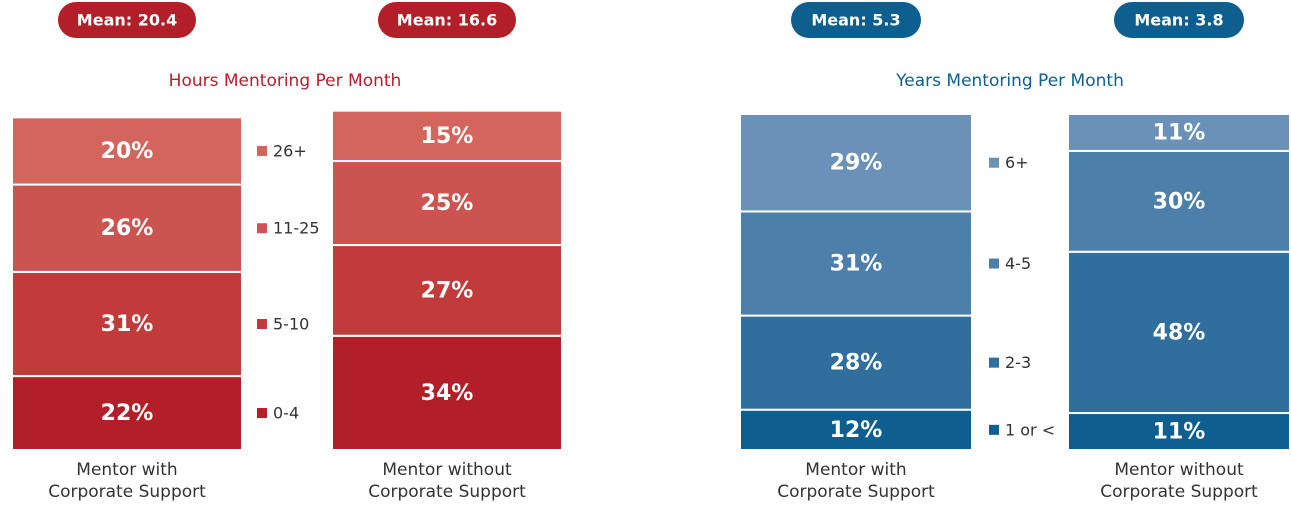  Describe the element at coordinates (286, 413) in the screenshot. I see `legend-label: 0-4` at that location.